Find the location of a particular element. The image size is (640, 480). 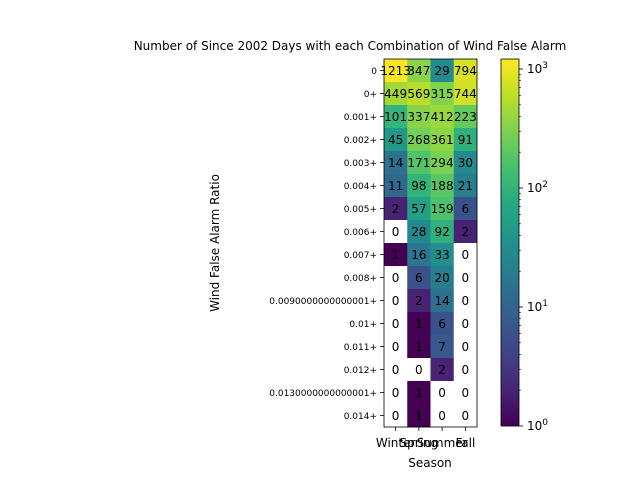

cell-value-label: 294 is located at coordinates (442, 163).